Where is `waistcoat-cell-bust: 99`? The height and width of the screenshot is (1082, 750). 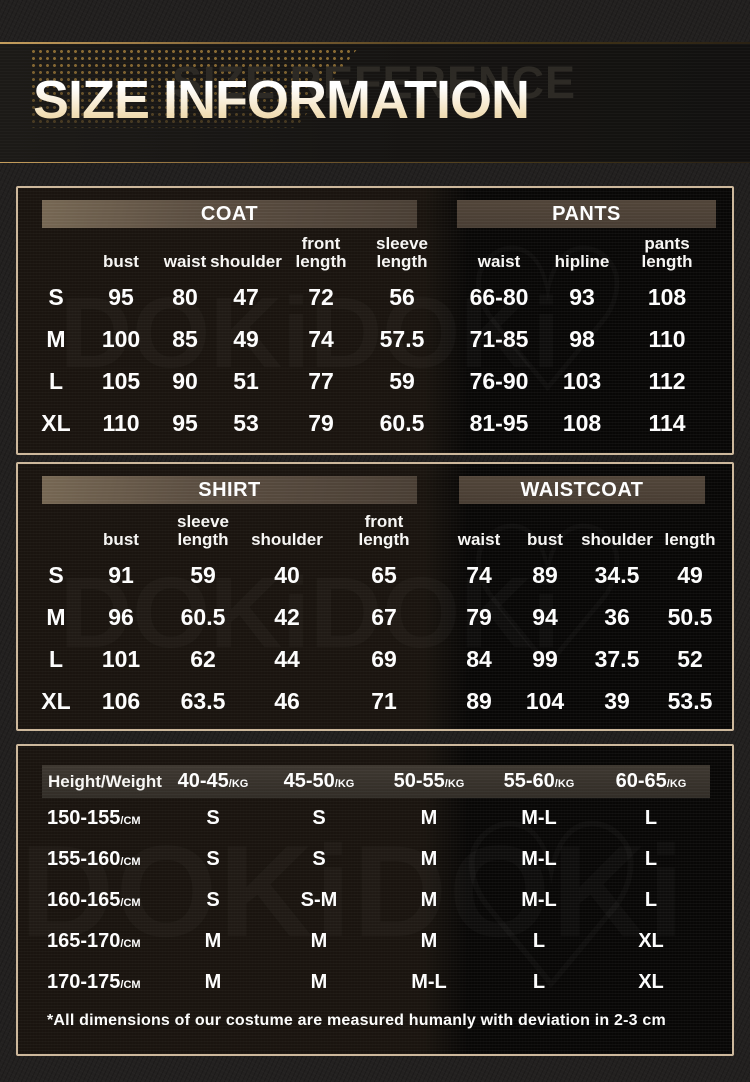
waistcoat-cell-bust: 99 is located at coordinates (545, 658).